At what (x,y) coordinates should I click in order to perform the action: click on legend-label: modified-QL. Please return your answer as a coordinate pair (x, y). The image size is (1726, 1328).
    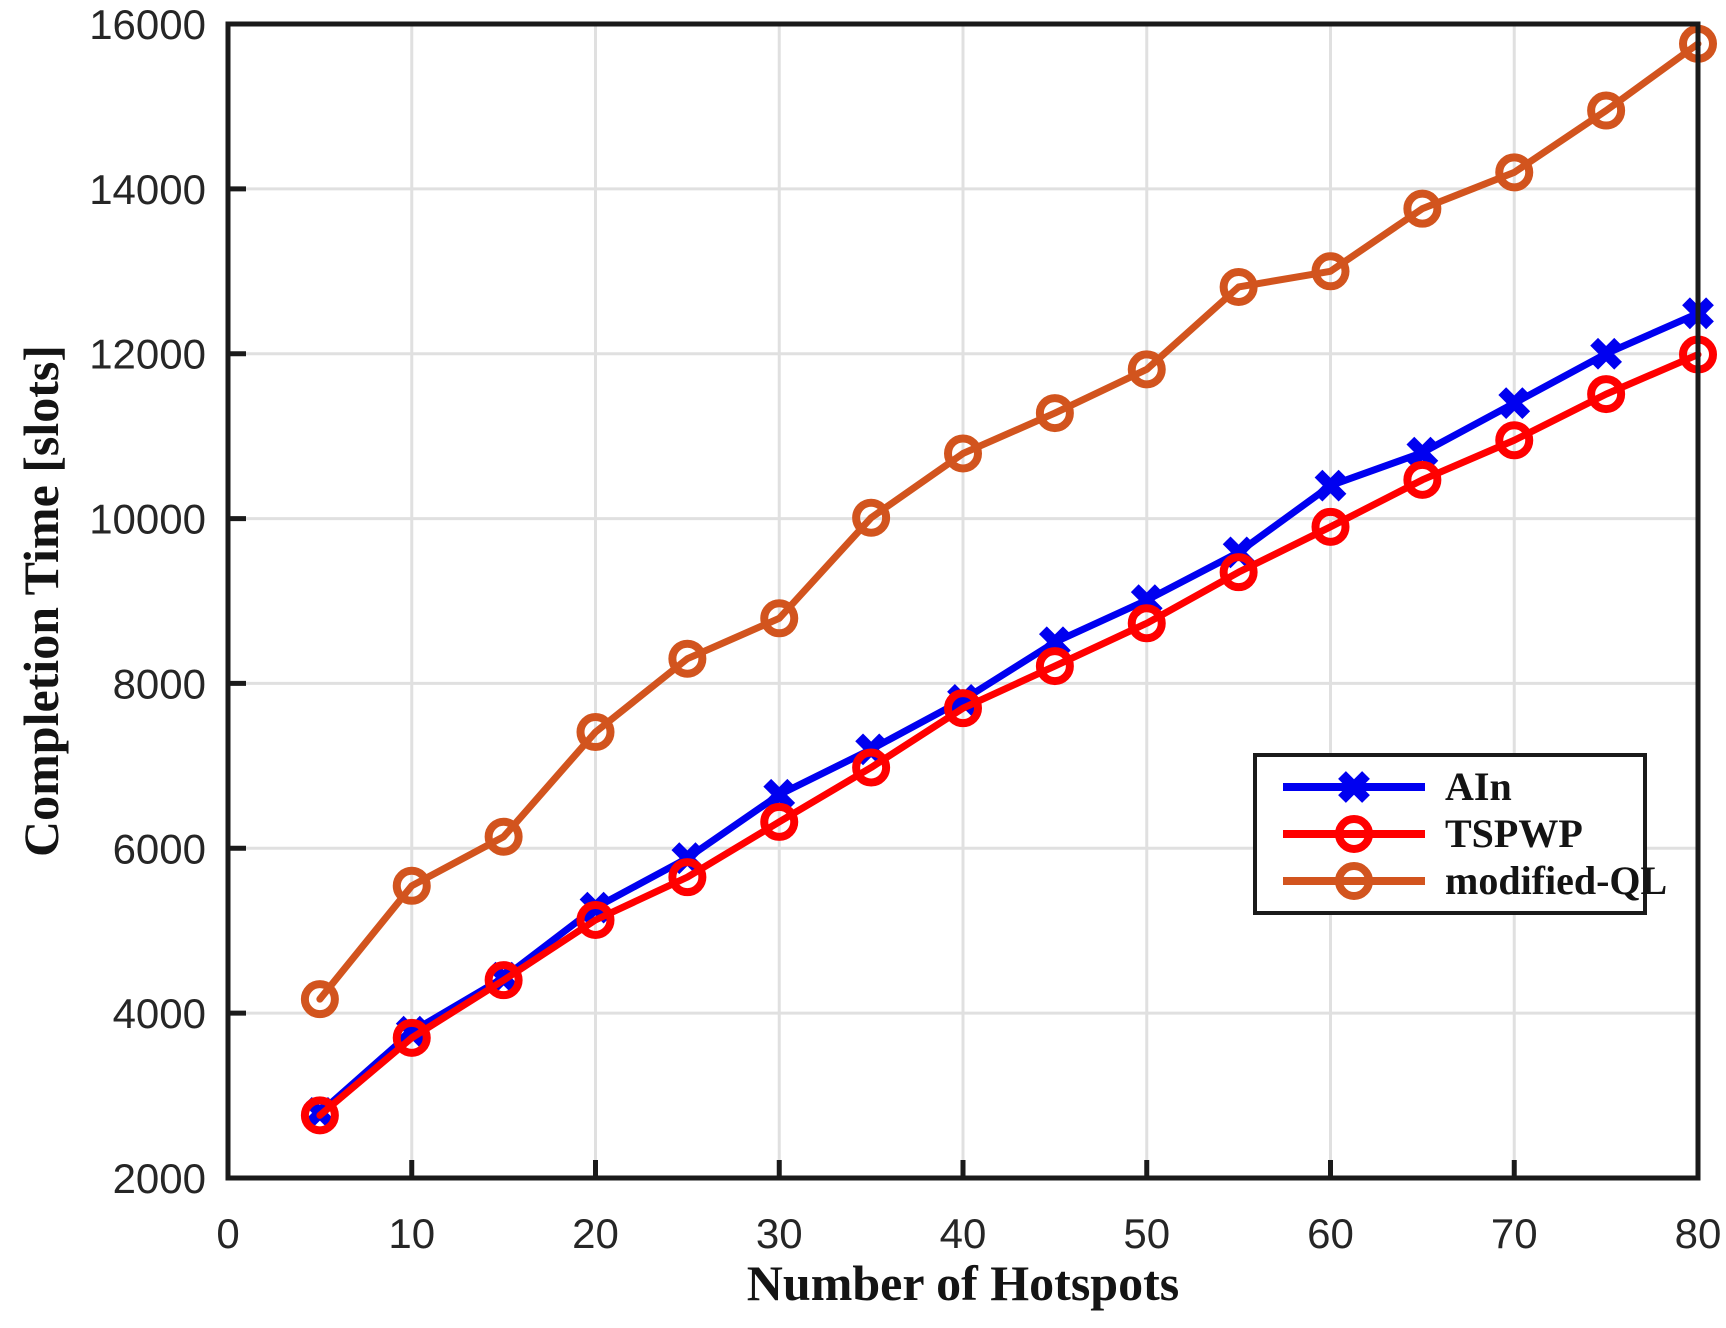
    Looking at the image, I should click on (1556, 881).